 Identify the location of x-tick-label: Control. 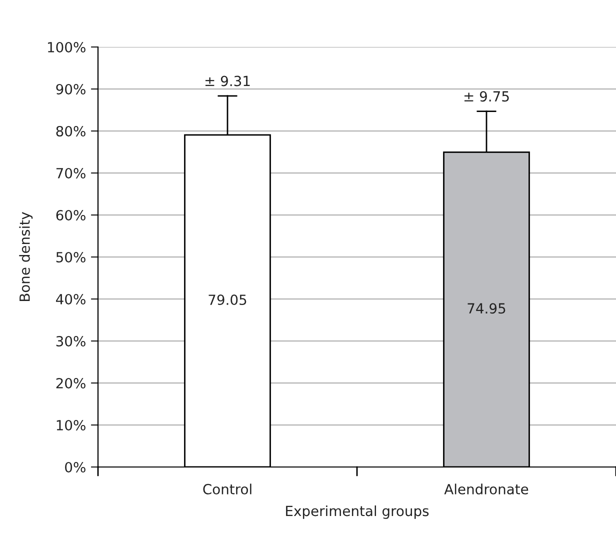
(227, 489).